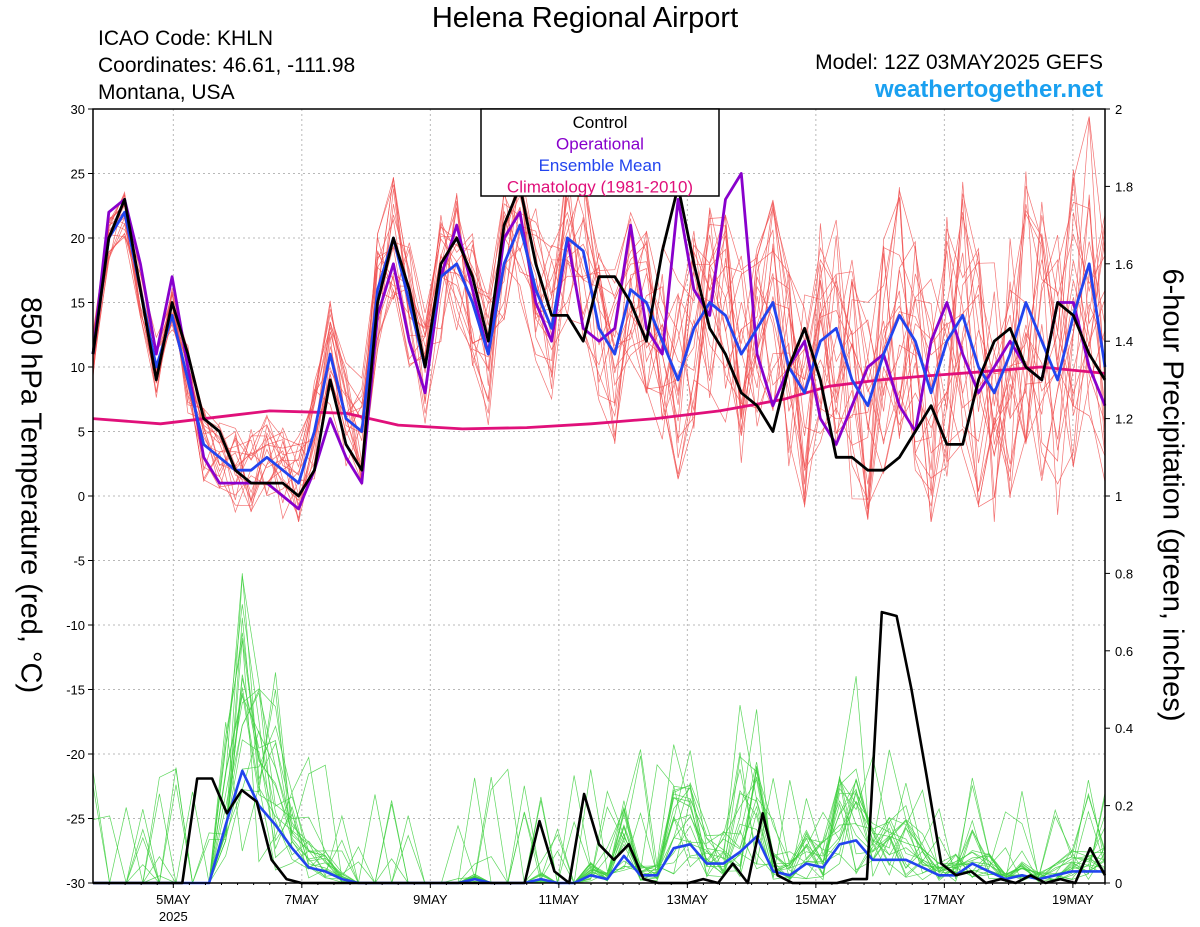 Image resolution: width=1200 pixels, height=927 pixels. I want to click on coordinates: Coordinates: 46.61, -111.98, so click(227, 65).